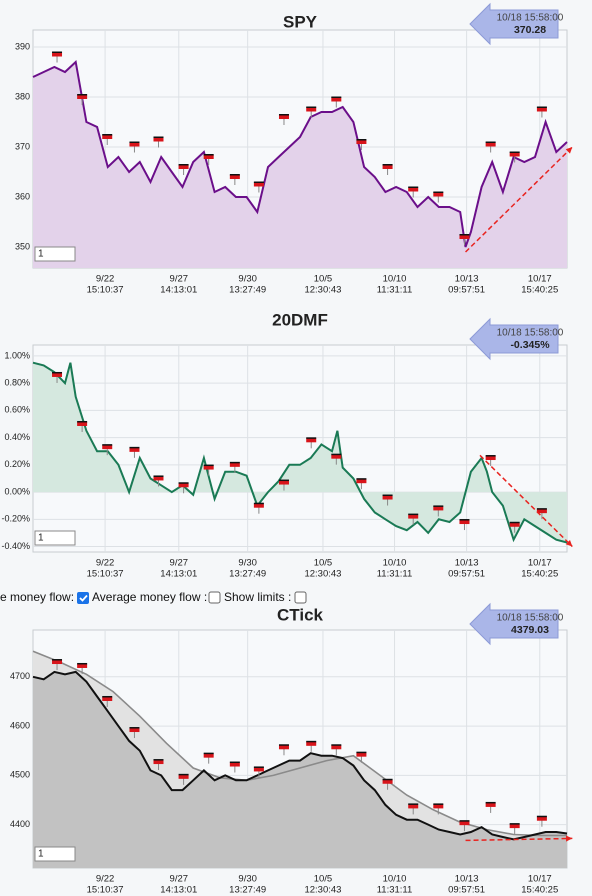 The width and height of the screenshot is (592, 896). I want to click on chart-title: 20DMF, so click(300, 319).